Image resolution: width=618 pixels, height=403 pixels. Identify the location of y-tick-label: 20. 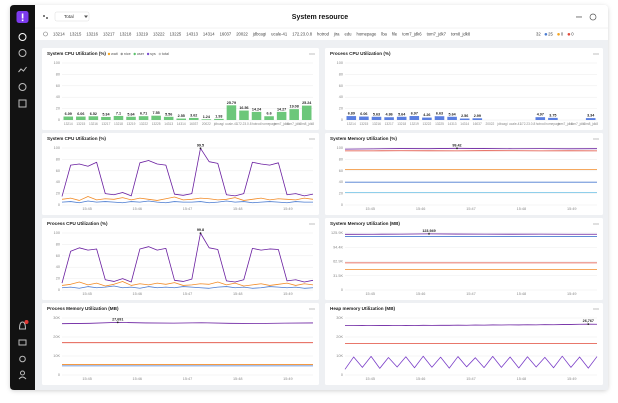
(341, 109).